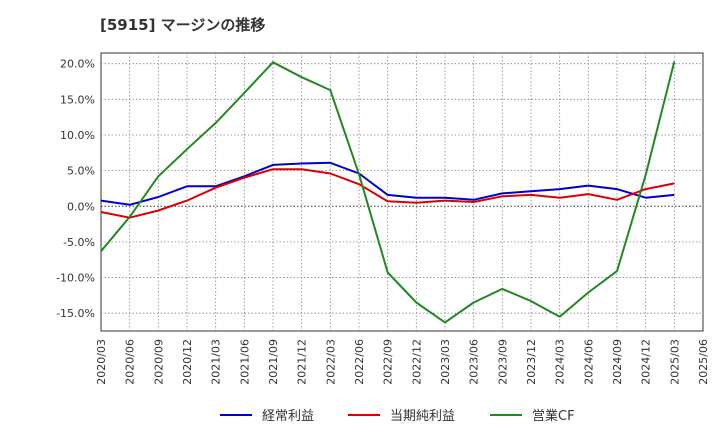  Describe the element at coordinates (502, 362) in the screenshot. I see `x-tick-label: 2023/09` at that location.